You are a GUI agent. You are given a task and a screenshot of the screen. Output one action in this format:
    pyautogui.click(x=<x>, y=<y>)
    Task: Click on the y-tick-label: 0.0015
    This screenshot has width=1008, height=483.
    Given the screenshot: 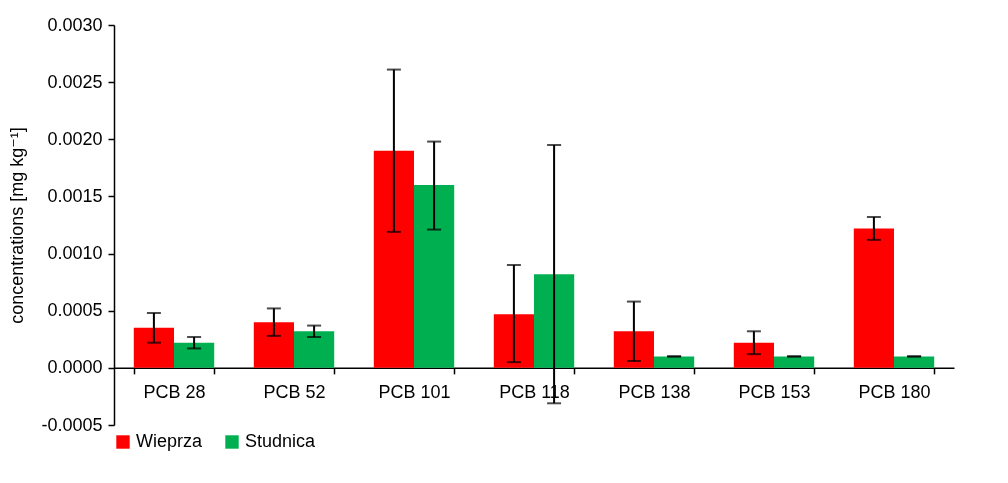 What is the action you would take?
    pyautogui.click(x=75, y=195)
    